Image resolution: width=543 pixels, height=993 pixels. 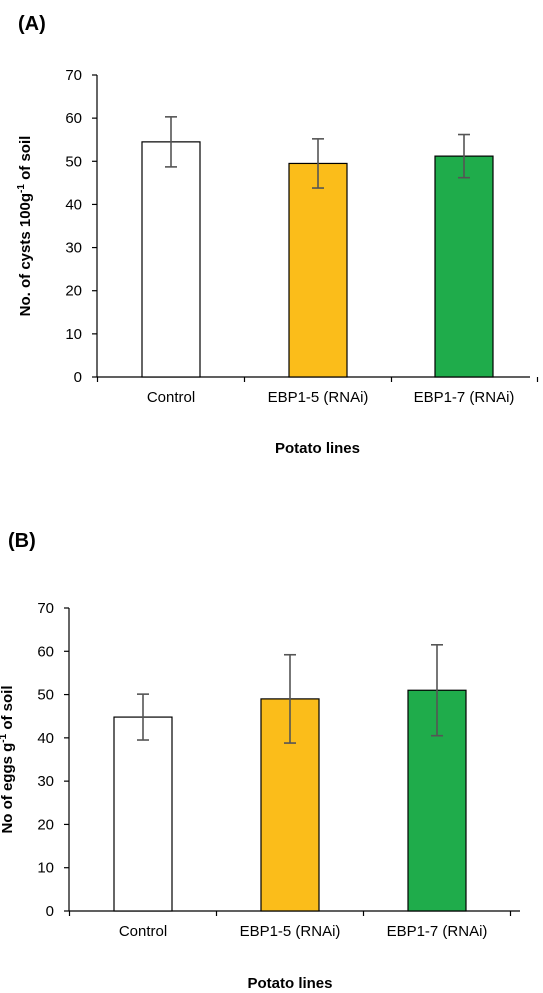 I want to click on y-axis-title-main: No of eggs g, so click(x=8, y=788).